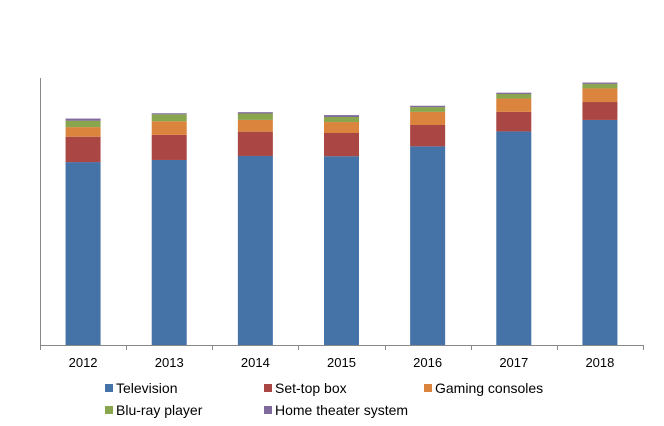  I want to click on bar-television-2012, so click(83, 253).